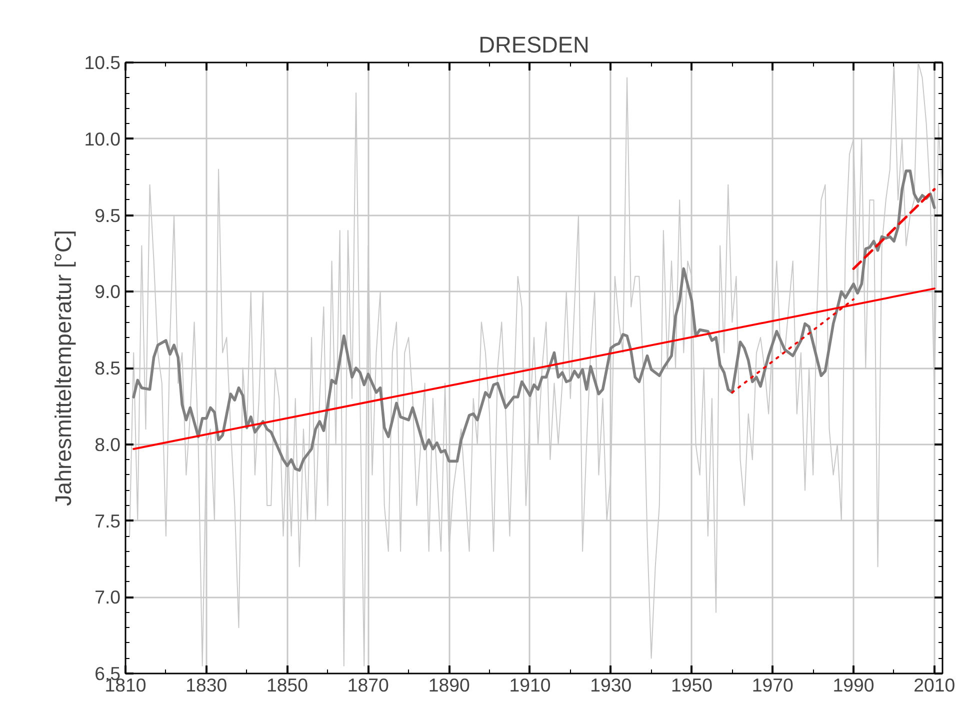  Describe the element at coordinates (368, 685) in the screenshot. I see `x-tick-label: 1870` at that location.